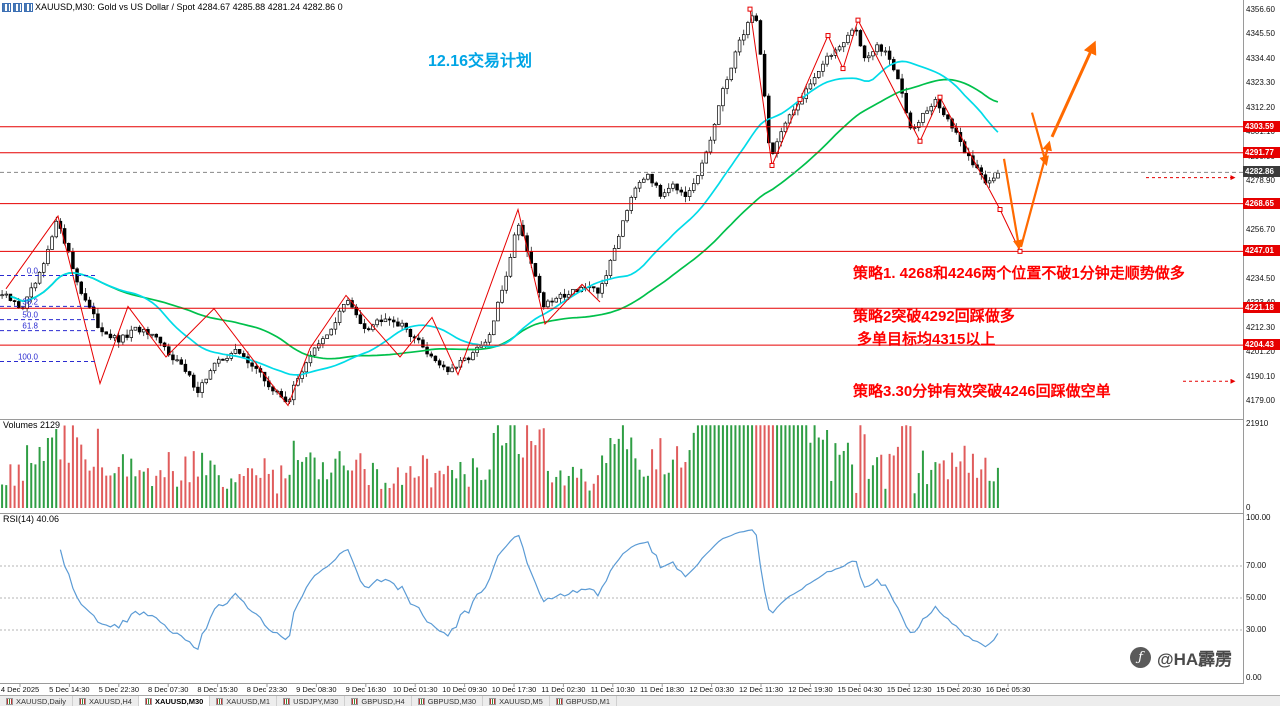 The width and height of the screenshot is (1280, 706). I want to click on price-tick: 4334.40, so click(1260, 58).